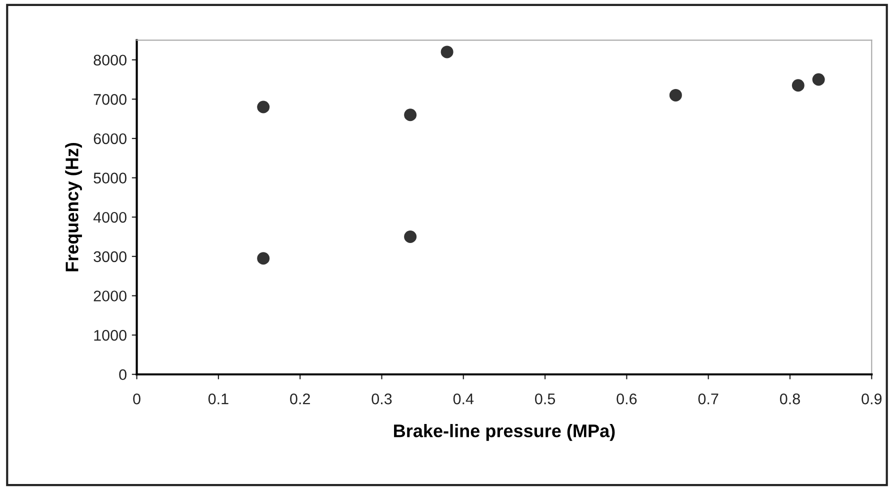  What do you see at coordinates (504, 432) in the screenshot?
I see `x-axis-title: Brake-line pressure (MPa)` at bounding box center [504, 432].